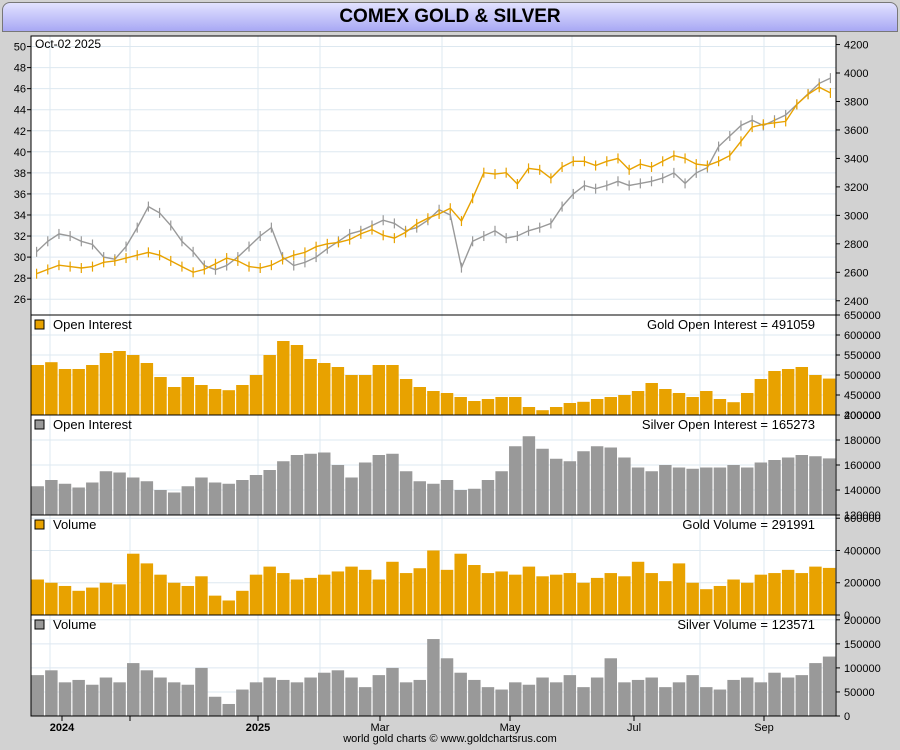 This screenshot has height=750, width=900. What do you see at coordinates (748, 524) in the screenshot?
I see `panel-value-label: Gold Volume = 291991` at bounding box center [748, 524].